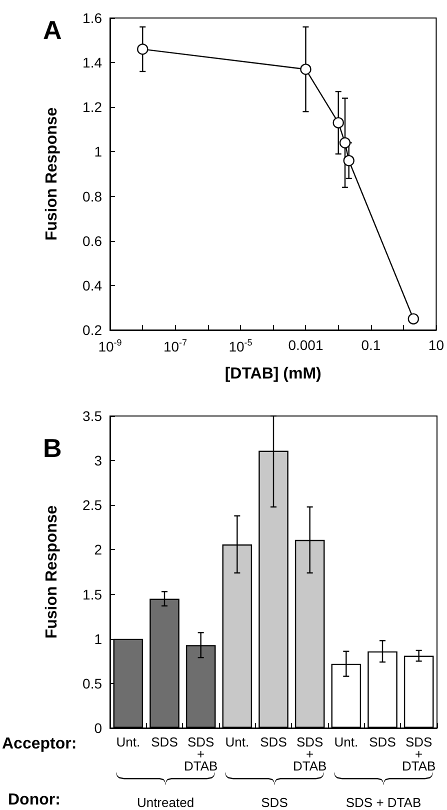 The width and height of the screenshot is (447, 810). What do you see at coordinates (306, 345) in the screenshot?
I see `x-tick-label: 0.001` at bounding box center [306, 345].